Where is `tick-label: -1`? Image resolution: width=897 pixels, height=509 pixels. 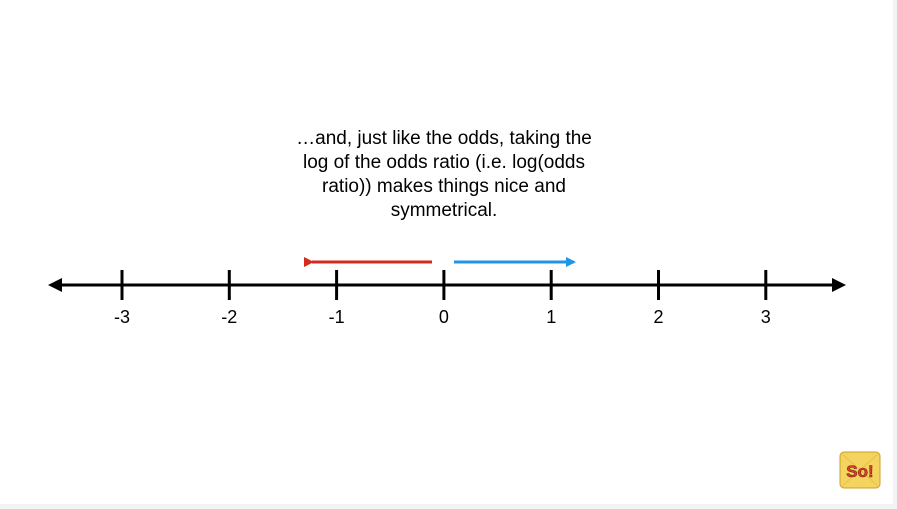
tick-label: -1 is located at coordinates (337, 317).